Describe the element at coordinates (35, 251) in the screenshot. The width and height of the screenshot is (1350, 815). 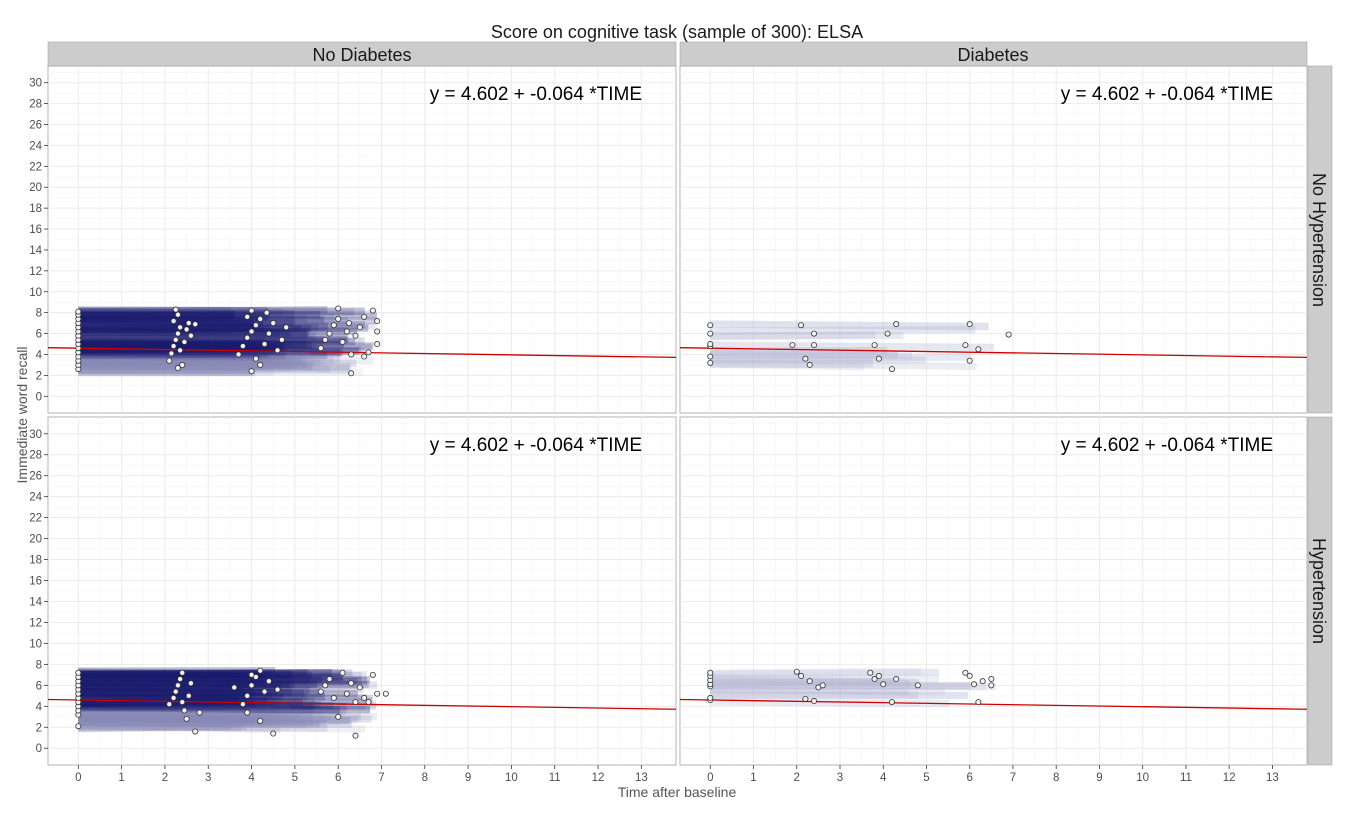
I see `y-tick-label: 14` at that location.